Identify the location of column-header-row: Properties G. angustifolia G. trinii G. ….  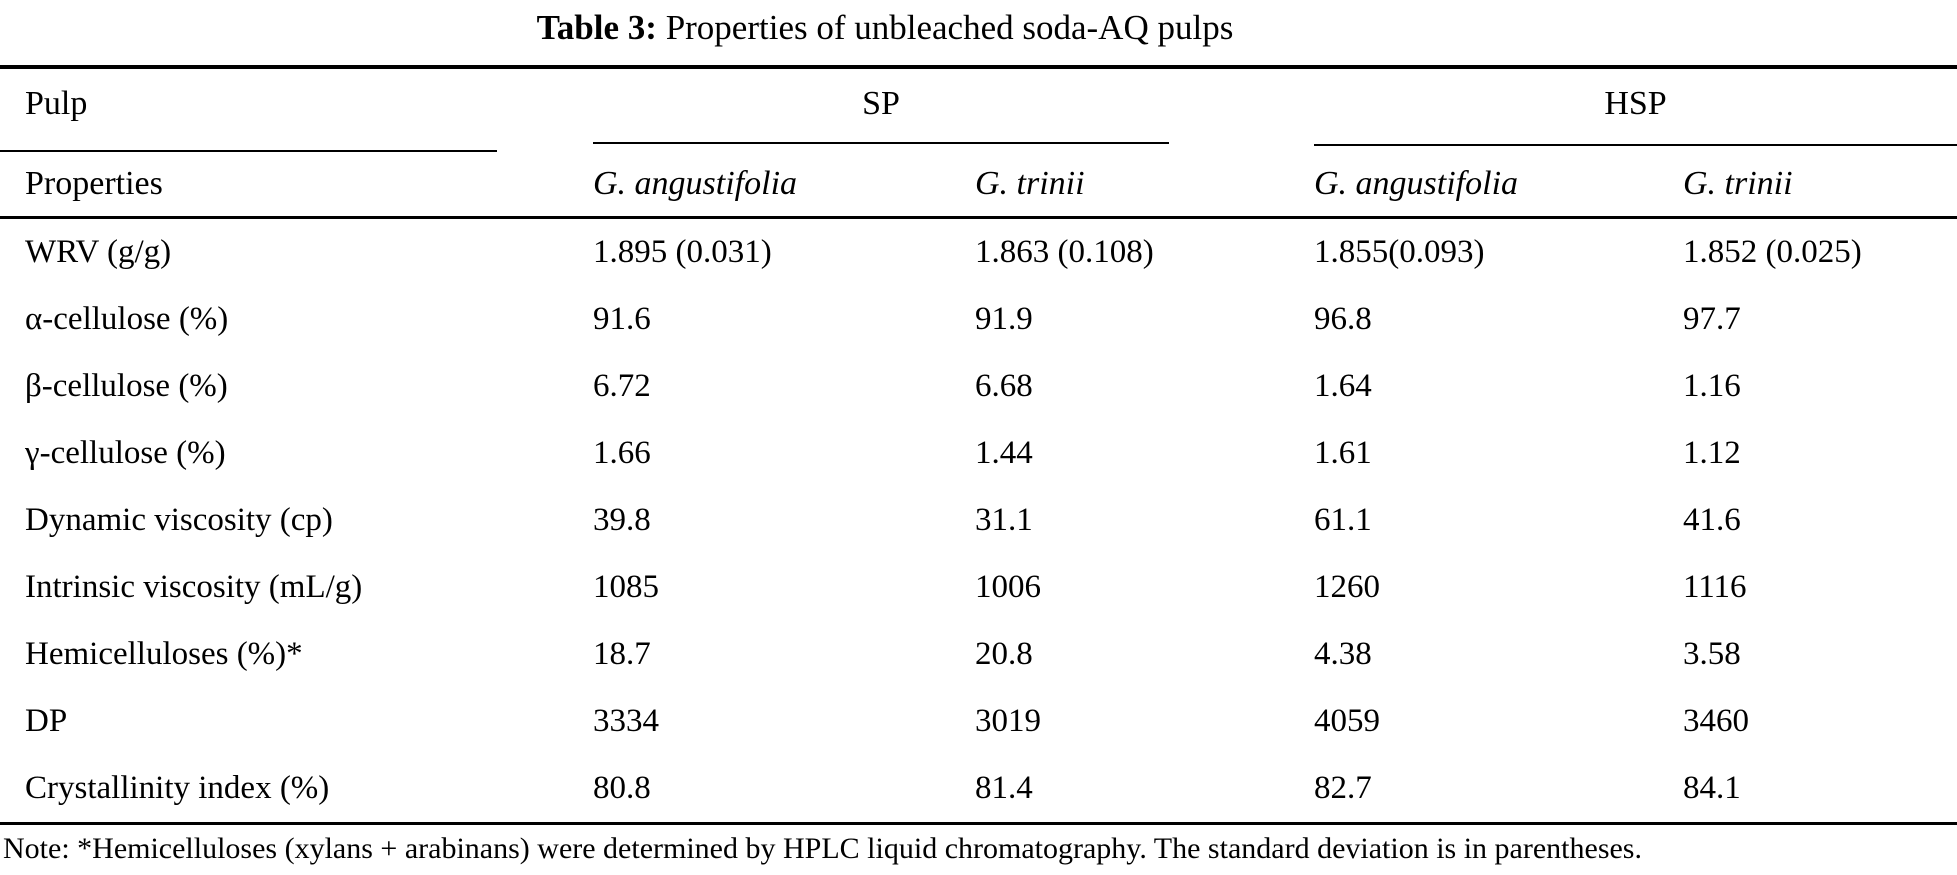
(978, 184).